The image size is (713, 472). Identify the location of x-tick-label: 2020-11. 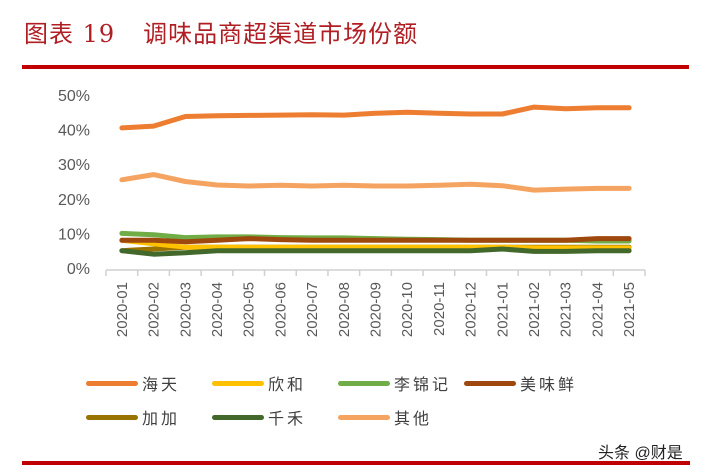
(439, 309).